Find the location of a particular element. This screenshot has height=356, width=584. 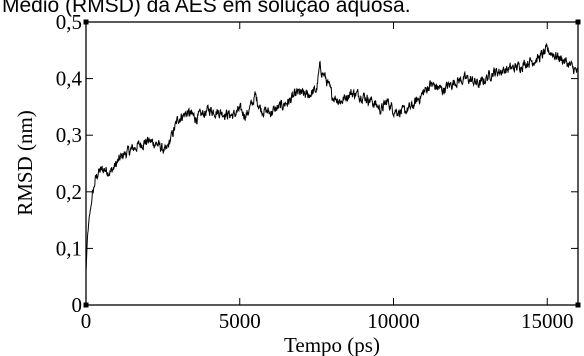

y-tick-label: 0,4 is located at coordinates (69, 79).